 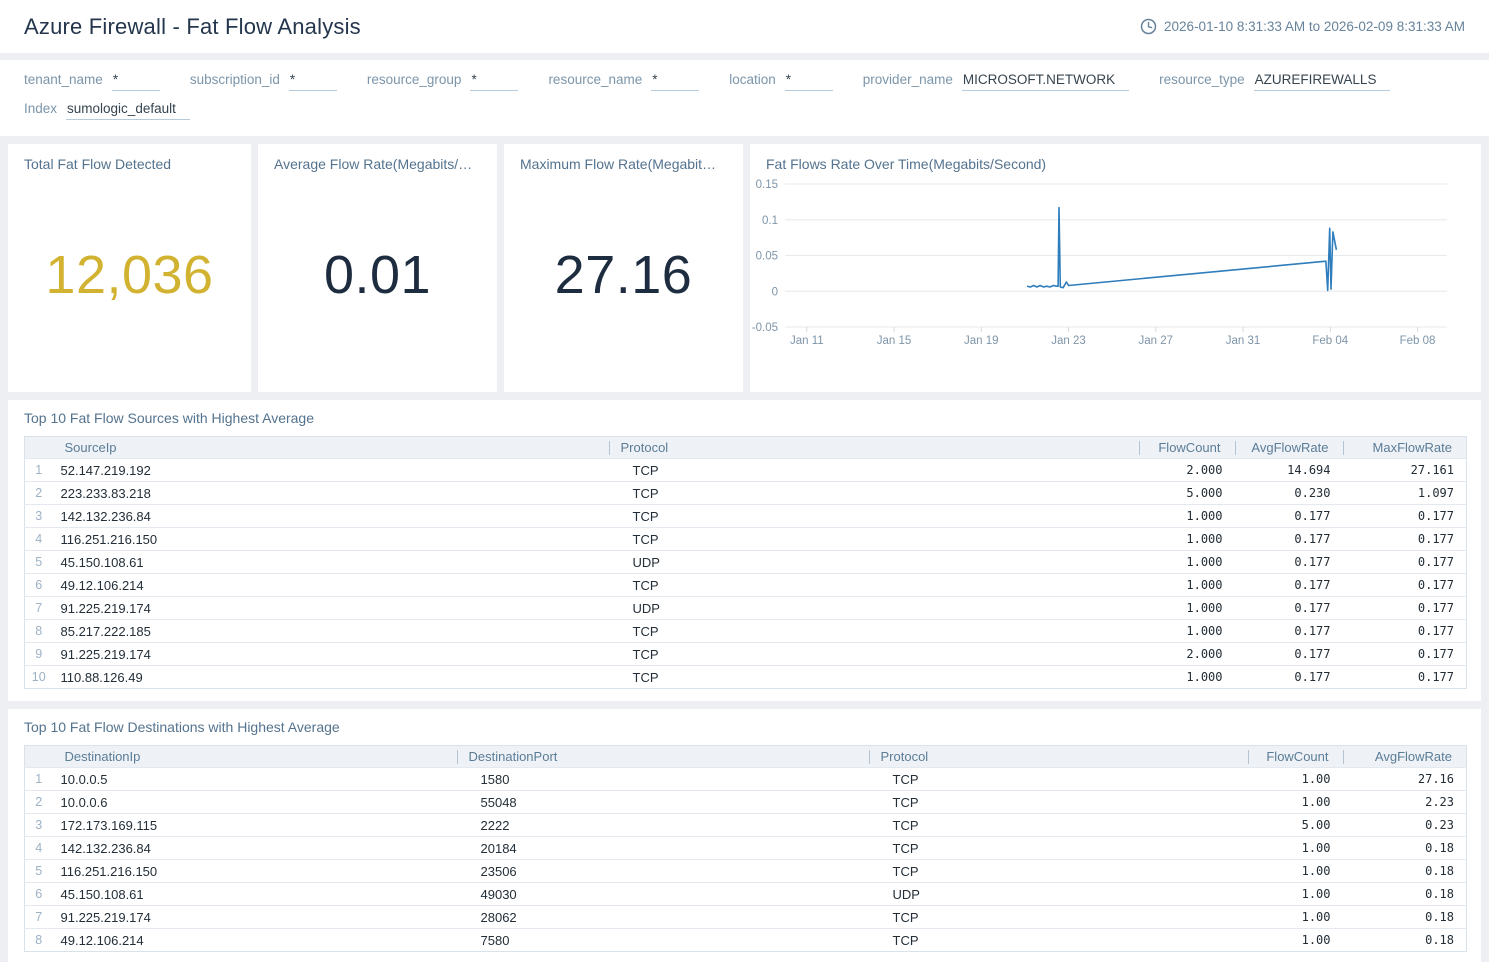 I want to click on cell-destinationip: 172.173.169.115, so click(x=254, y=825).